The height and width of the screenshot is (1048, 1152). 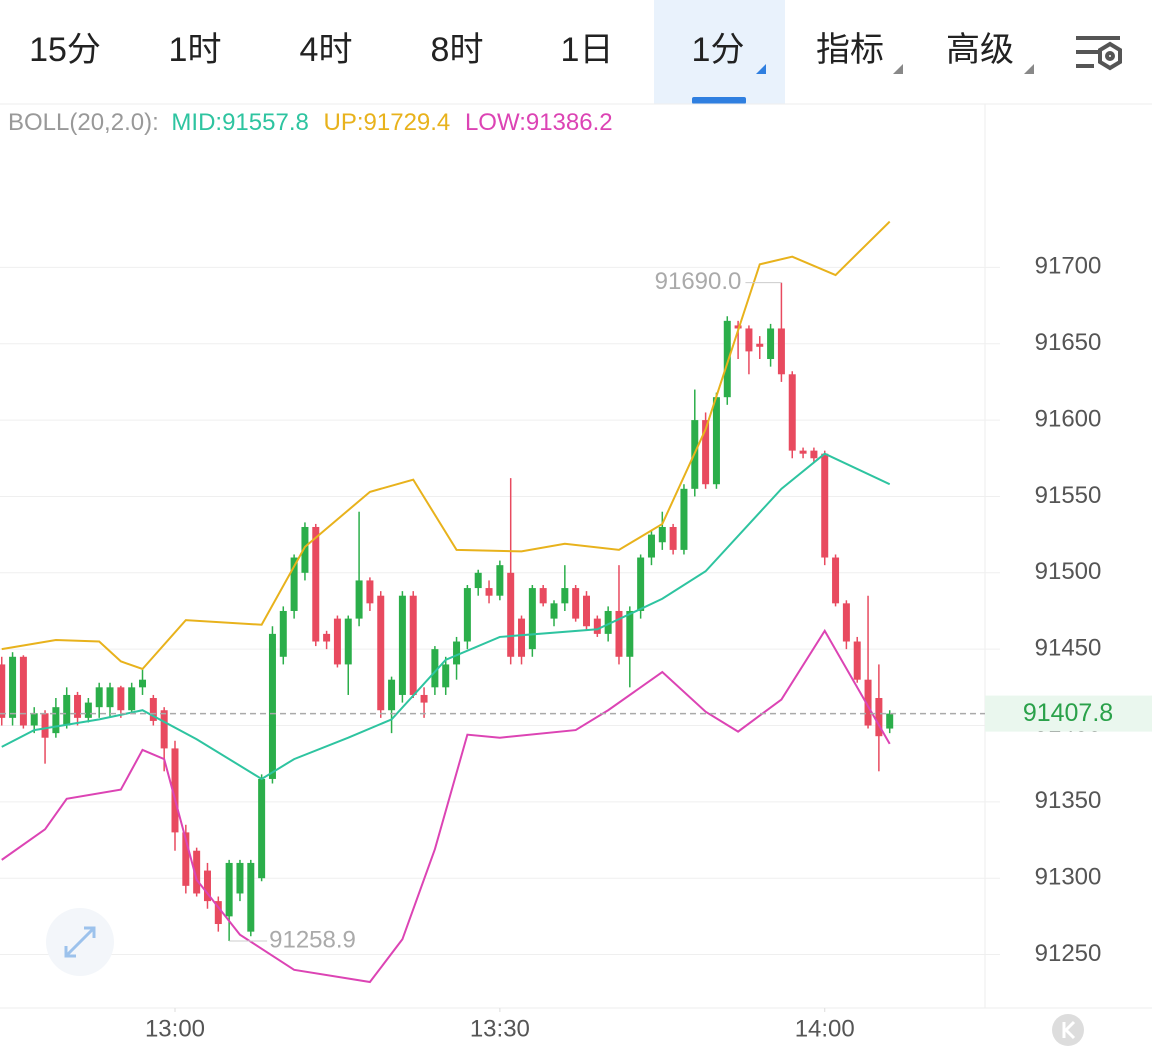 What do you see at coordinates (1068, 1030) in the screenshot?
I see `scroll-button` at bounding box center [1068, 1030].